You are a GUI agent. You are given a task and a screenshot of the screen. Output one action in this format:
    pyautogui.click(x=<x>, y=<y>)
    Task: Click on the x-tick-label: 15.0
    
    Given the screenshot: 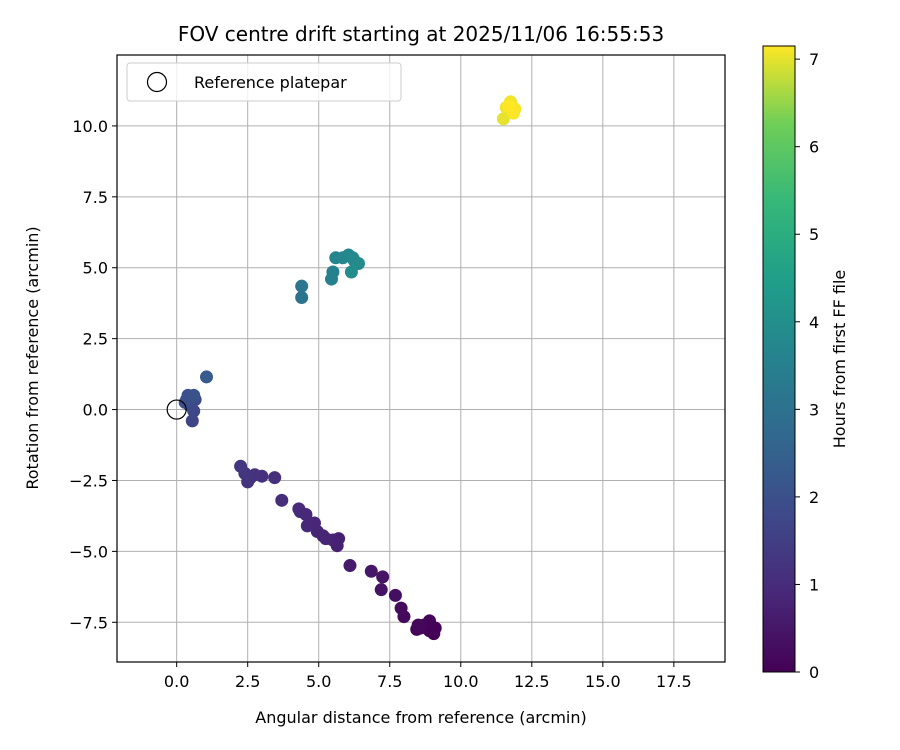 What is the action you would take?
    pyautogui.click(x=603, y=681)
    